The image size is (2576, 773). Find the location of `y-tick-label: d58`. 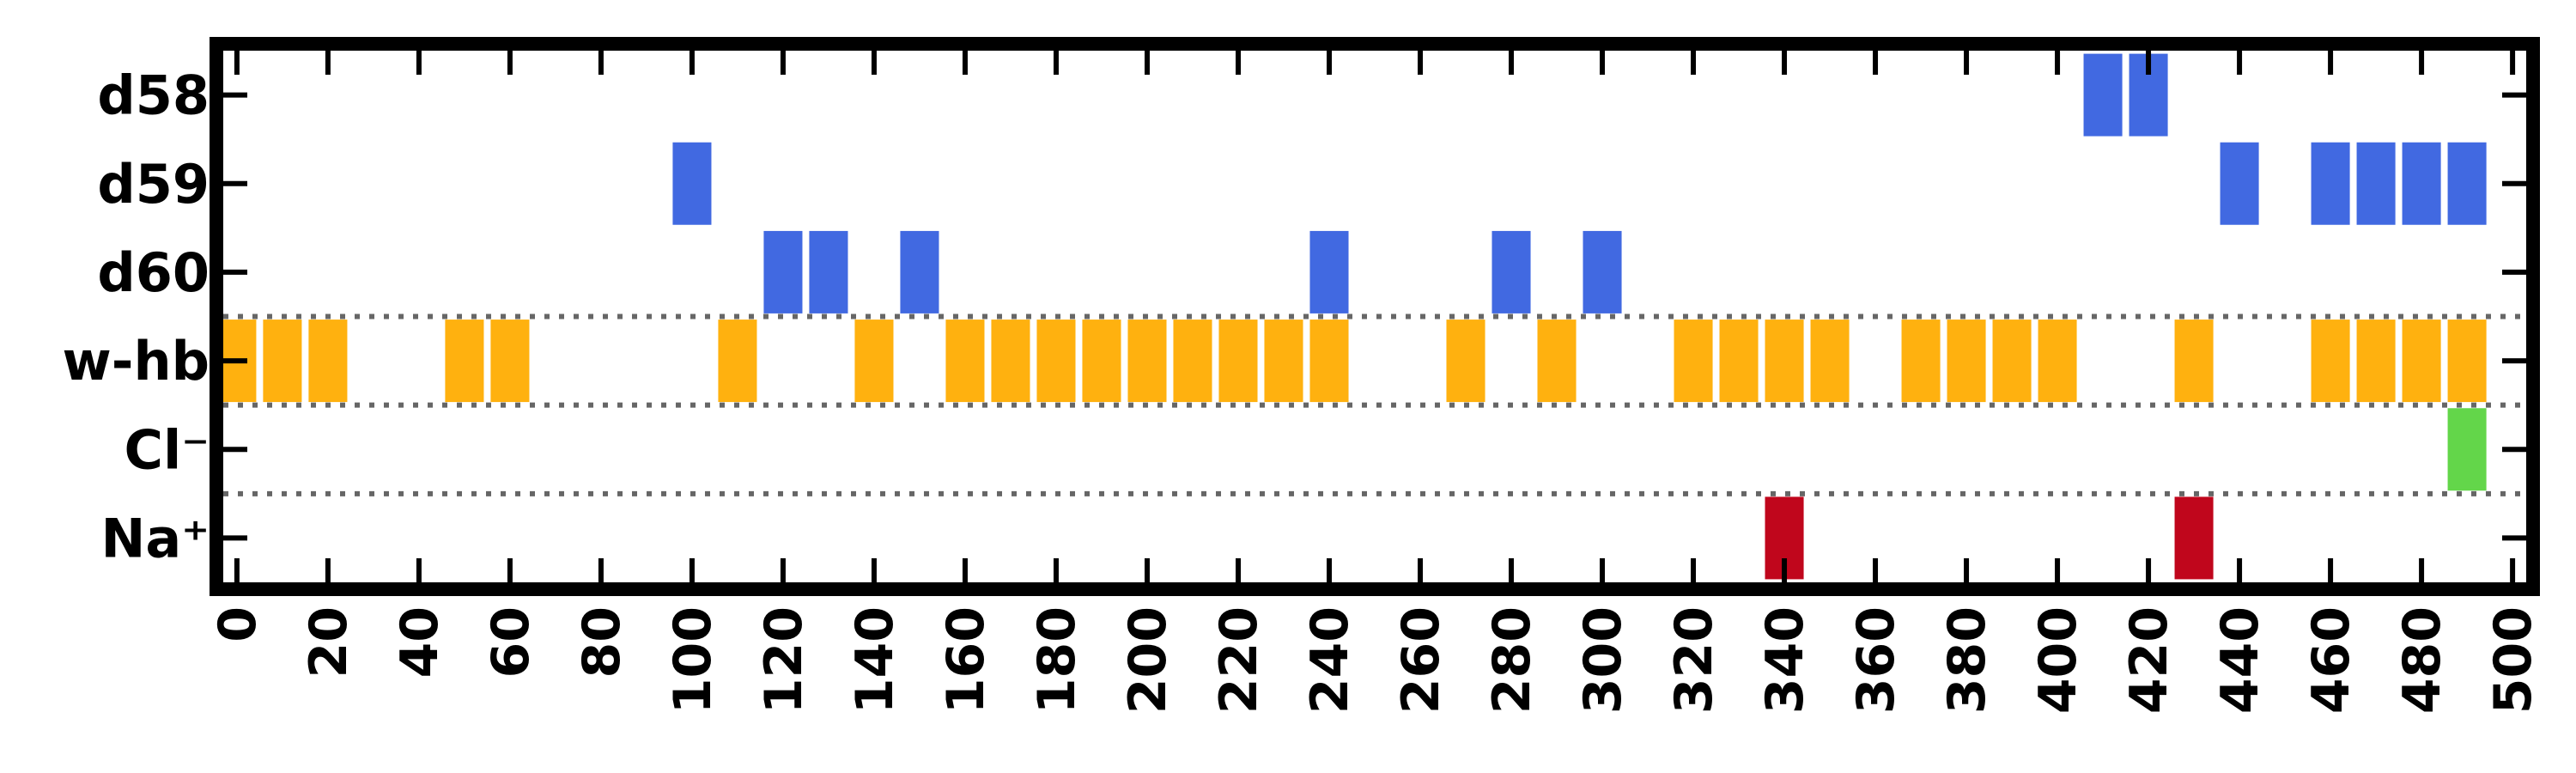

y-tick-label: d58 is located at coordinates (153, 95).